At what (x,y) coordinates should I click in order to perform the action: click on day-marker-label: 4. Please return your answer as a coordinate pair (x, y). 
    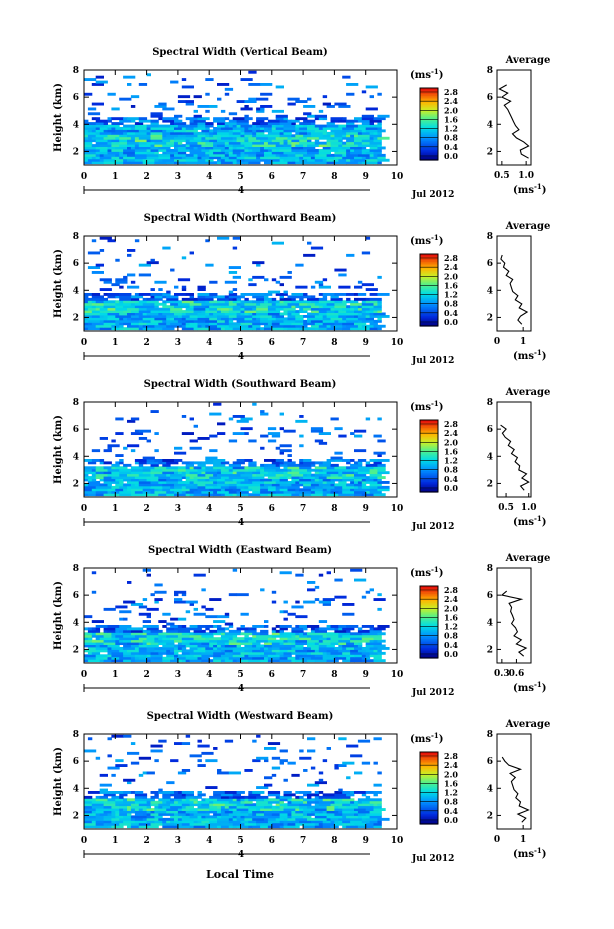
    Looking at the image, I should click on (241, 855).